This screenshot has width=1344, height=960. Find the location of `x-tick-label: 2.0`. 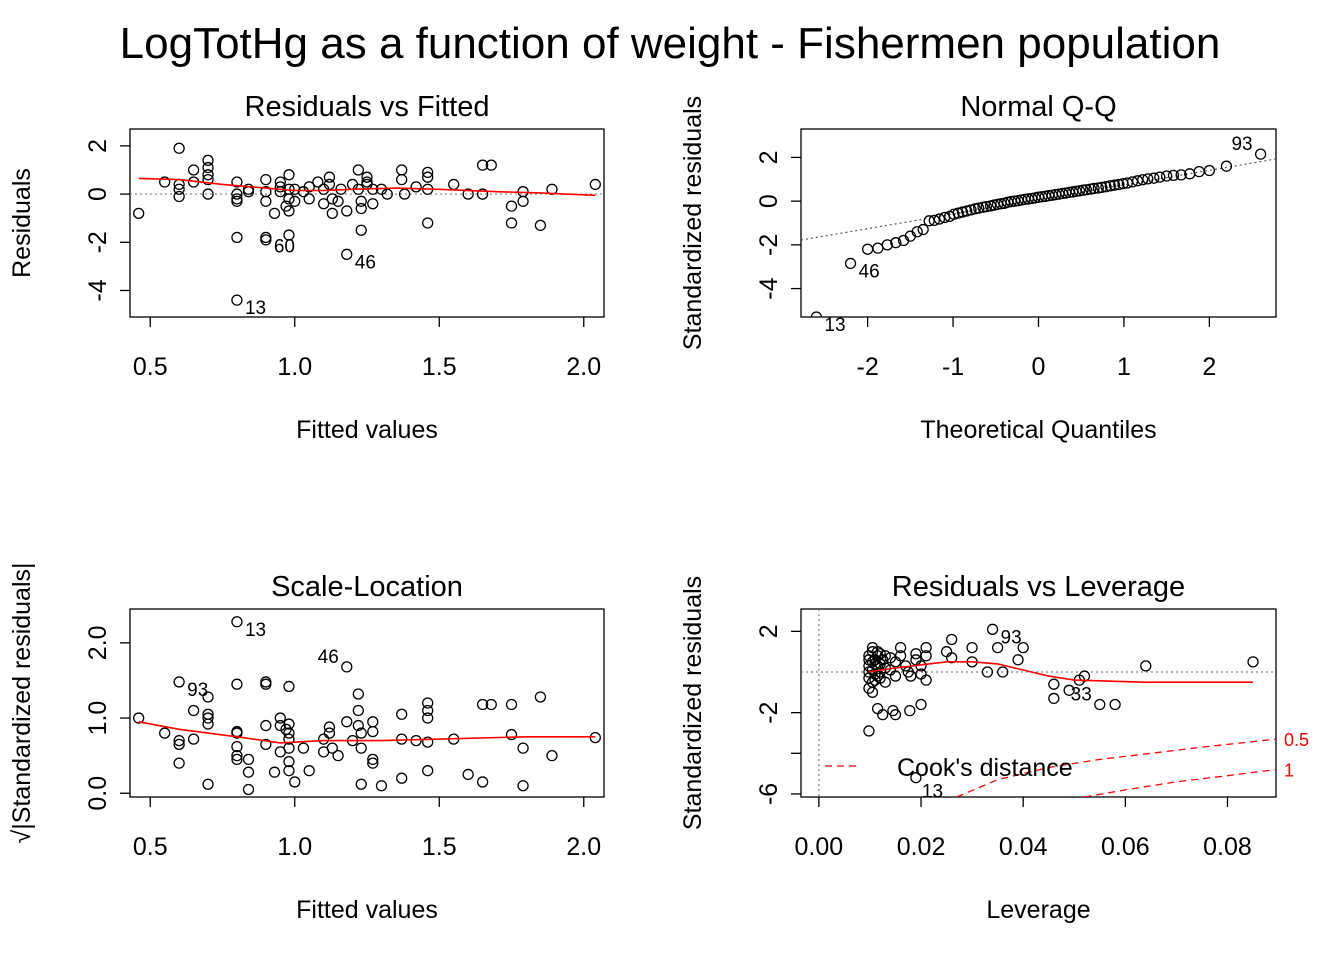

x-tick-label: 2.0 is located at coordinates (583, 847).